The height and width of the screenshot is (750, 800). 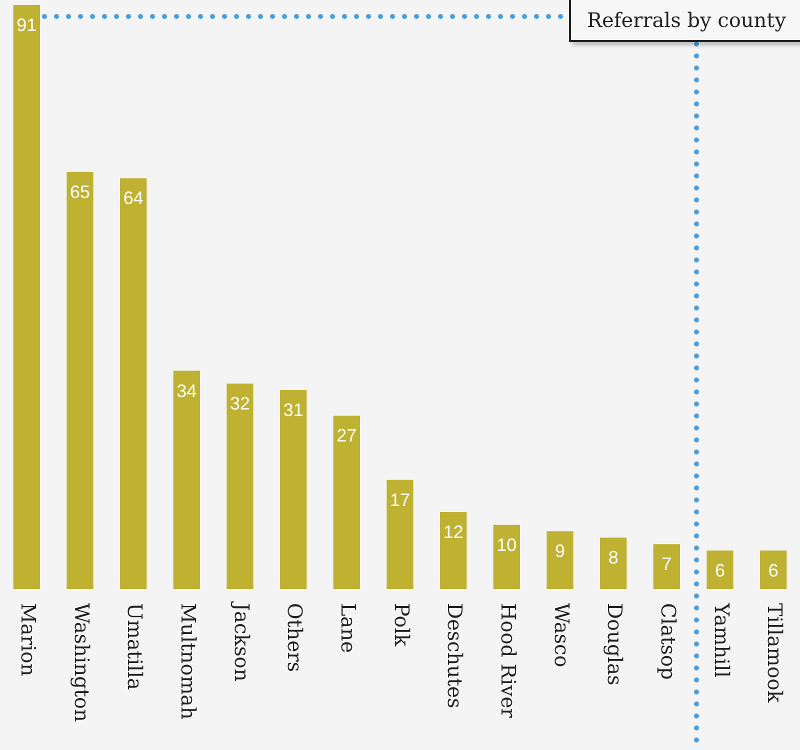 I want to click on x-tick-label: Wasco, so click(x=562, y=635).